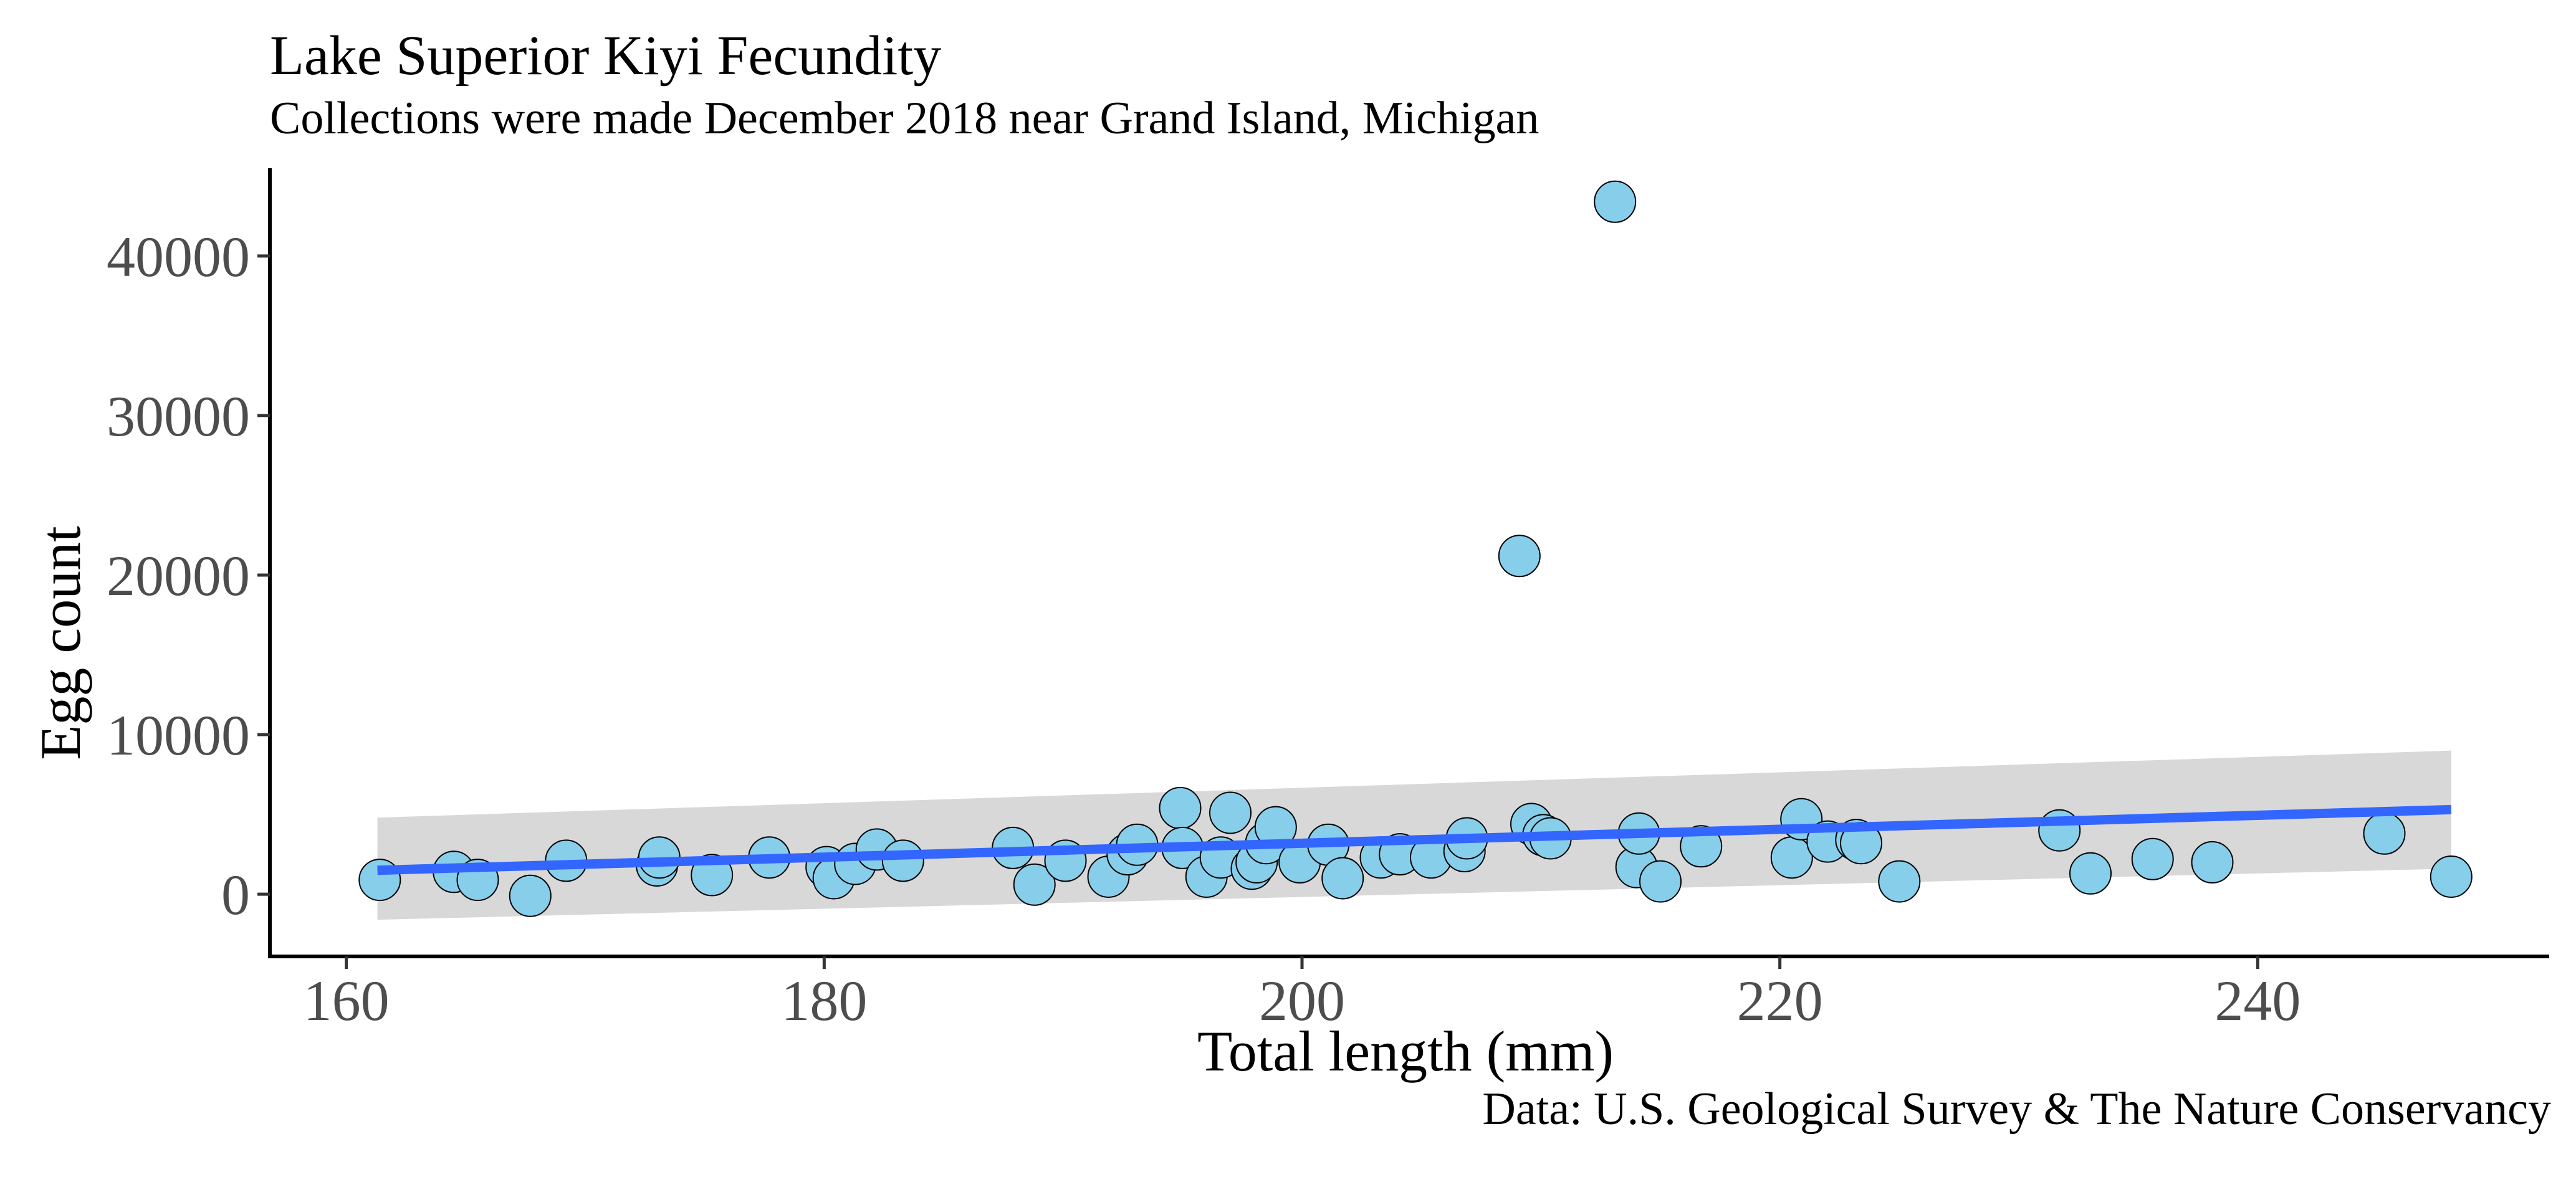  I want to click on x-tick-label-160: 160, so click(347, 1000).